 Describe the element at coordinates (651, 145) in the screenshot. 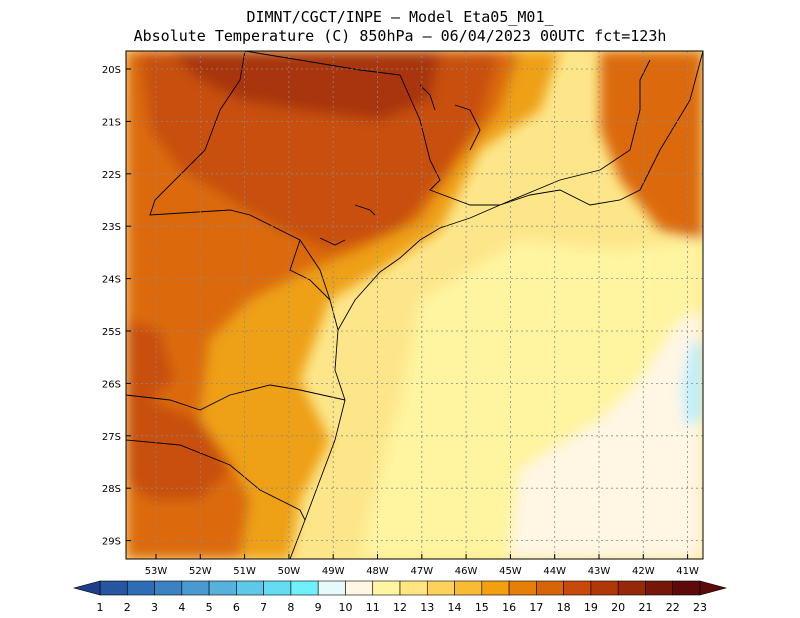

I see `field-warm-east` at that location.